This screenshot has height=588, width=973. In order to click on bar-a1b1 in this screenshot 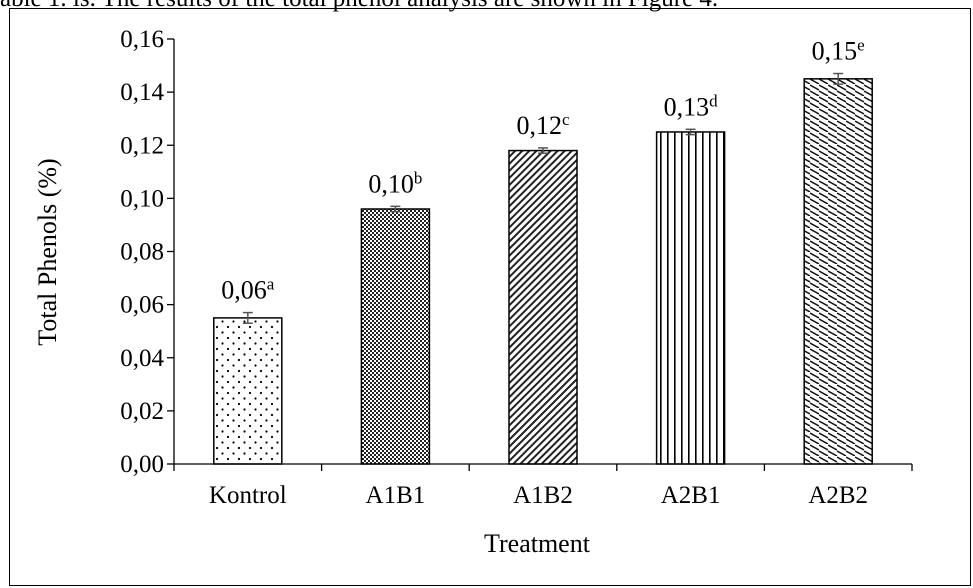, I will do `click(395, 336)`.